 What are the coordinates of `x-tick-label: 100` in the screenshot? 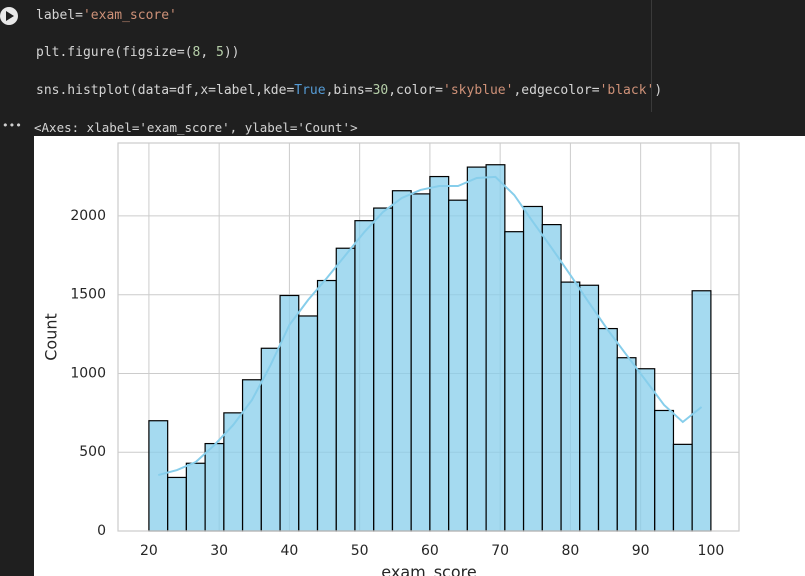 It's located at (711, 551).